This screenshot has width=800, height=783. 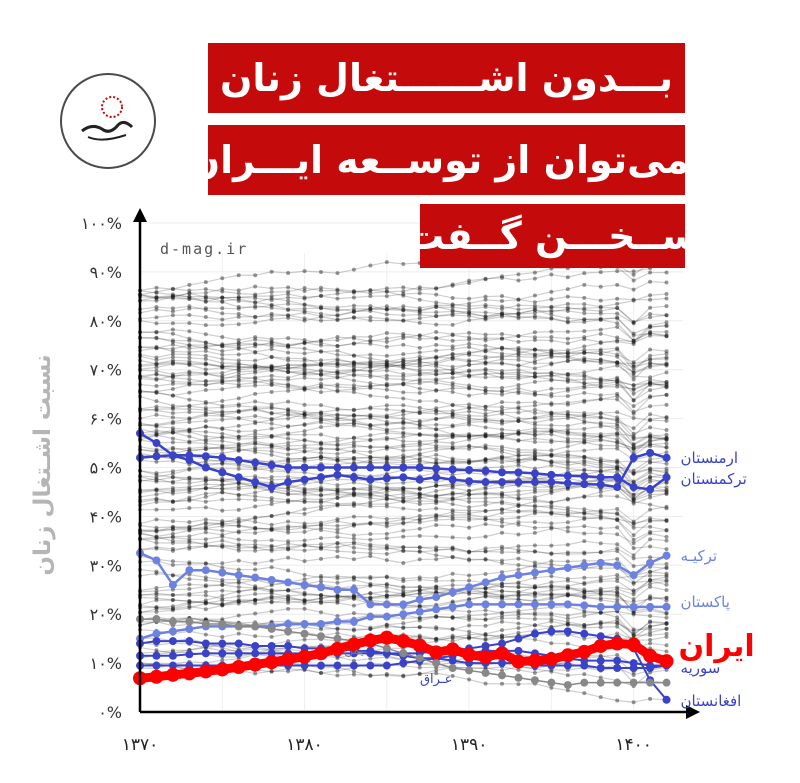 I want to click on series-7-point, so click(x=617, y=660).